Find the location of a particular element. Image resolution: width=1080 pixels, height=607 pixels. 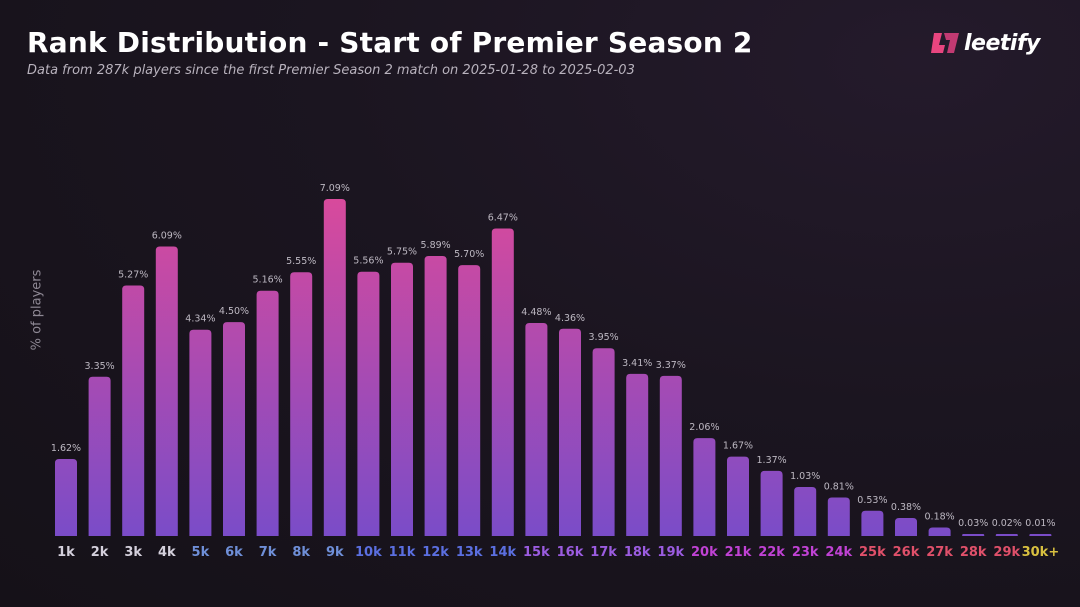

value-label: 7.09% is located at coordinates (335, 188).